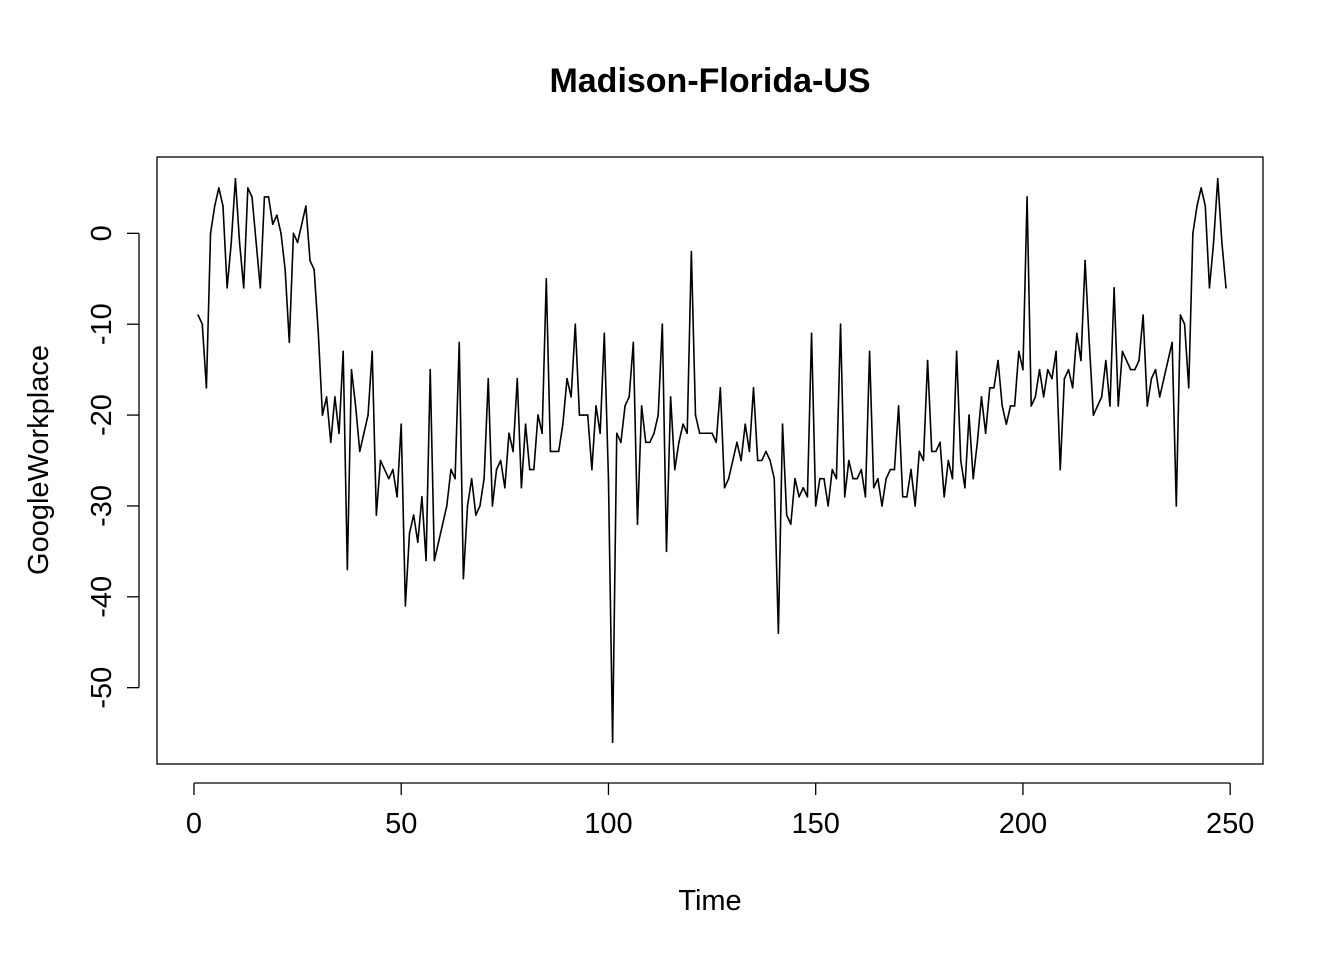 The height and width of the screenshot is (960, 1344). What do you see at coordinates (401, 824) in the screenshot?
I see `x-tick-label: 50` at bounding box center [401, 824].